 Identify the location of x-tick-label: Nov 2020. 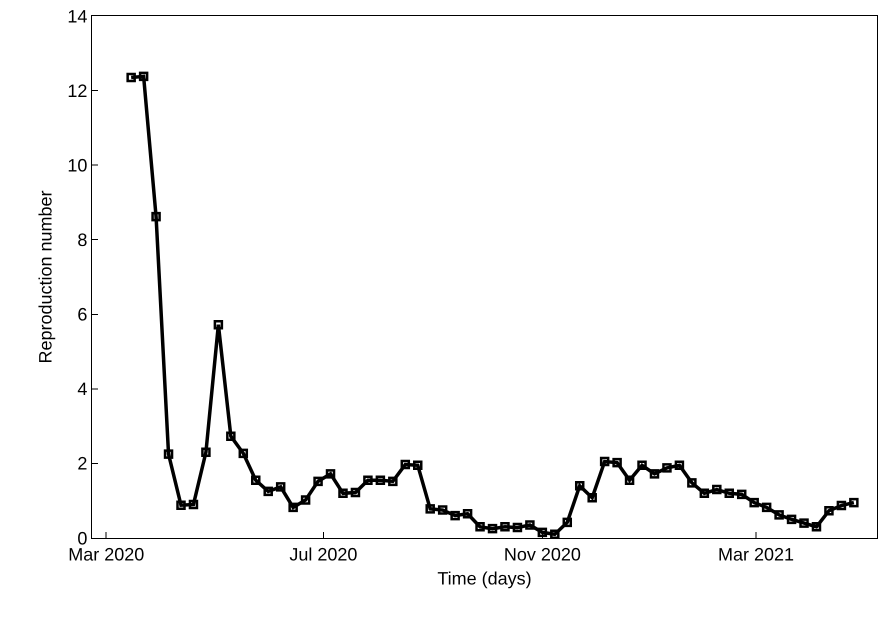
(542, 554).